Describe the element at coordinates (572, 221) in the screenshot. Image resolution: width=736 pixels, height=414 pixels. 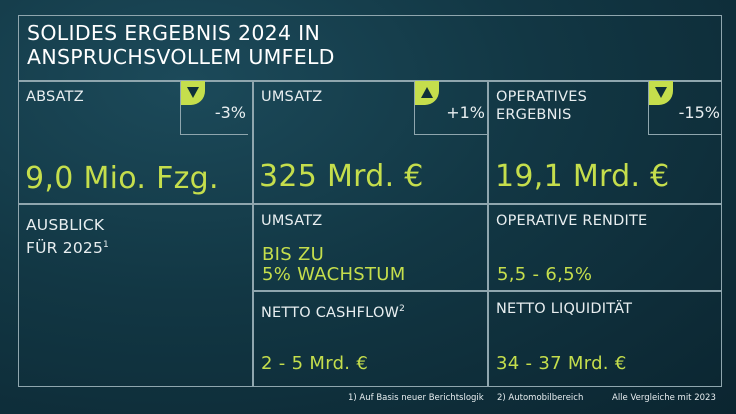
I see `outlook-label-operative-rendite: OPERATIVE RENDITE` at that location.